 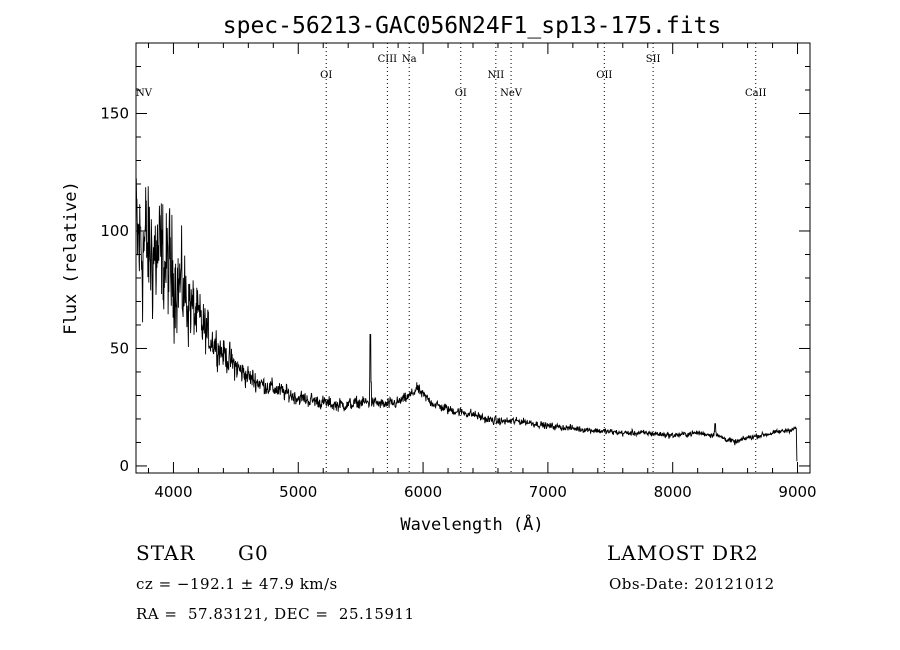 I want to click on subclass: G0, so click(x=253, y=553).